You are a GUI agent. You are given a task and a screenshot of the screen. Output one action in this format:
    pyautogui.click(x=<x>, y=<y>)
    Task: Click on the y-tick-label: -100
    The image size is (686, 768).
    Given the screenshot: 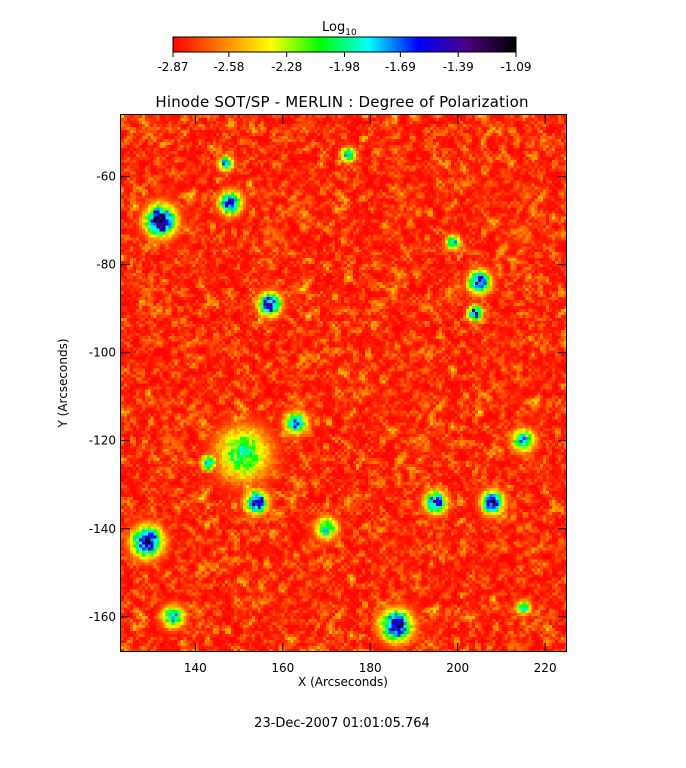 What is the action you would take?
    pyautogui.click(x=102, y=353)
    